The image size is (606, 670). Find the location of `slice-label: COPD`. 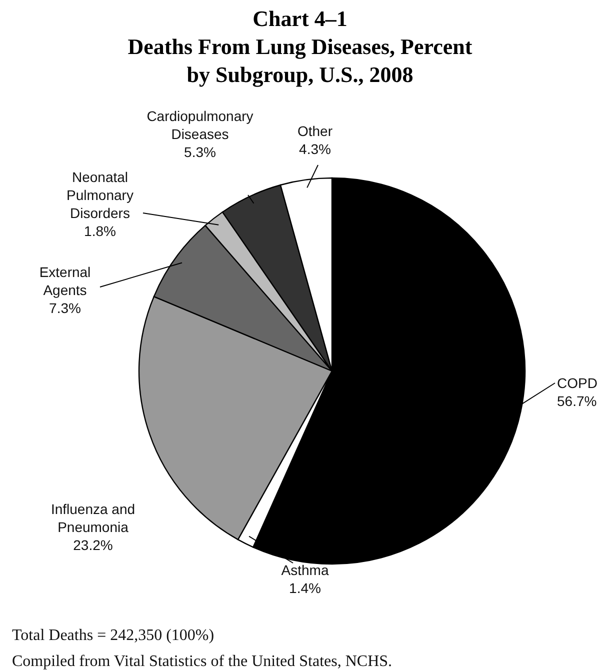

slice-label: COPD is located at coordinates (577, 383).